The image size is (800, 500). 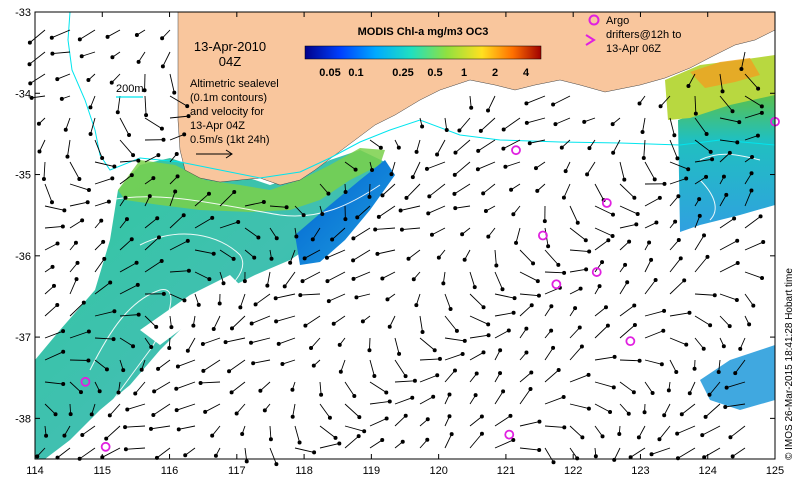 I want to click on x-tick-label: 117, so click(x=237, y=471).